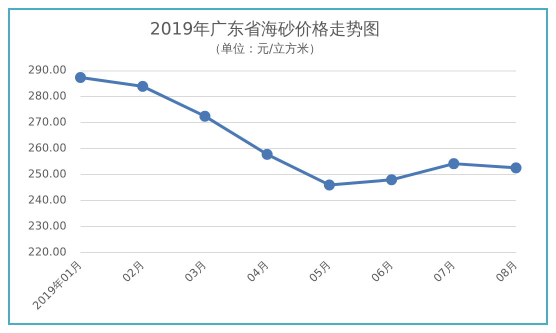 The width and height of the screenshot is (556, 333). Describe the element at coordinates (506, 271) in the screenshot. I see `x-tick-label: 08月` at that location.